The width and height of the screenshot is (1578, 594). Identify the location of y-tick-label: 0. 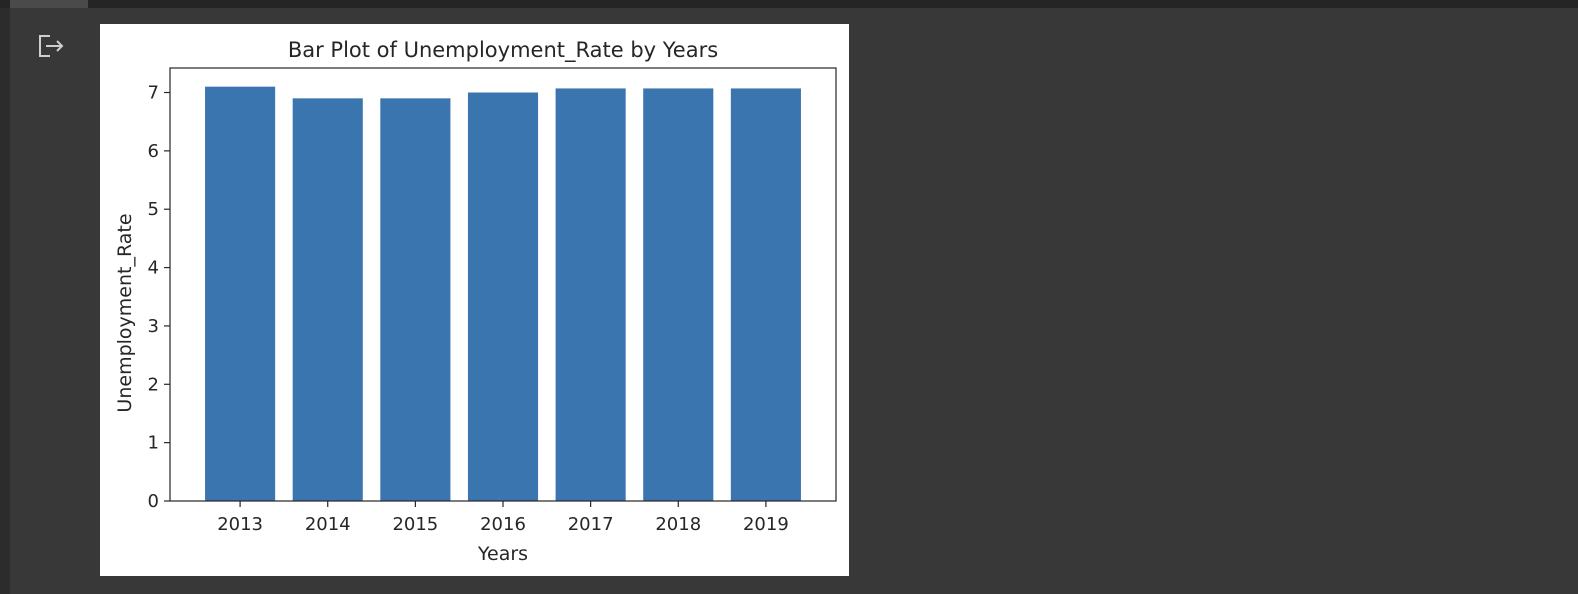
(153, 501).